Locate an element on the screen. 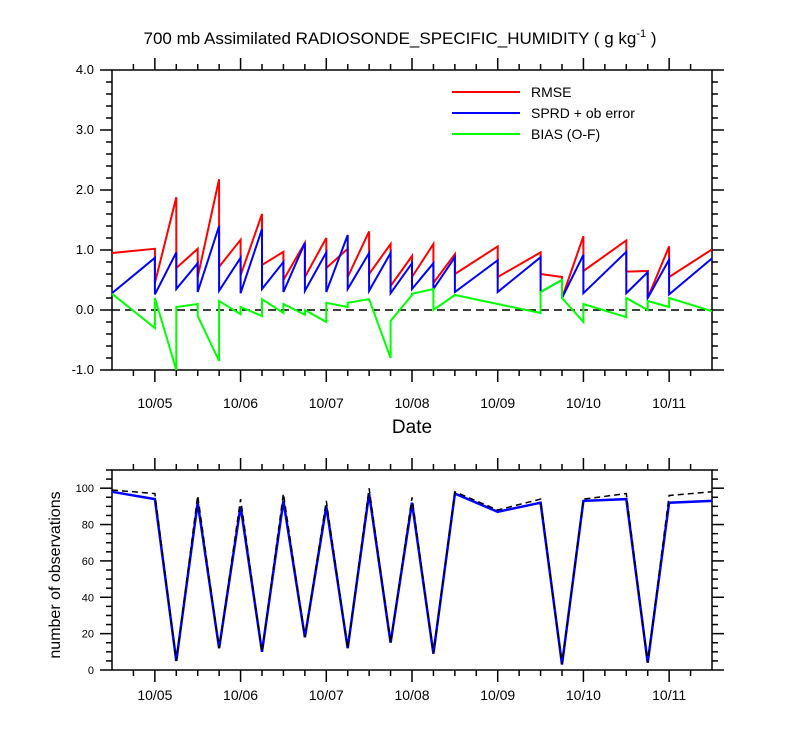  y-tick-label: 20 is located at coordinates (88, 635).